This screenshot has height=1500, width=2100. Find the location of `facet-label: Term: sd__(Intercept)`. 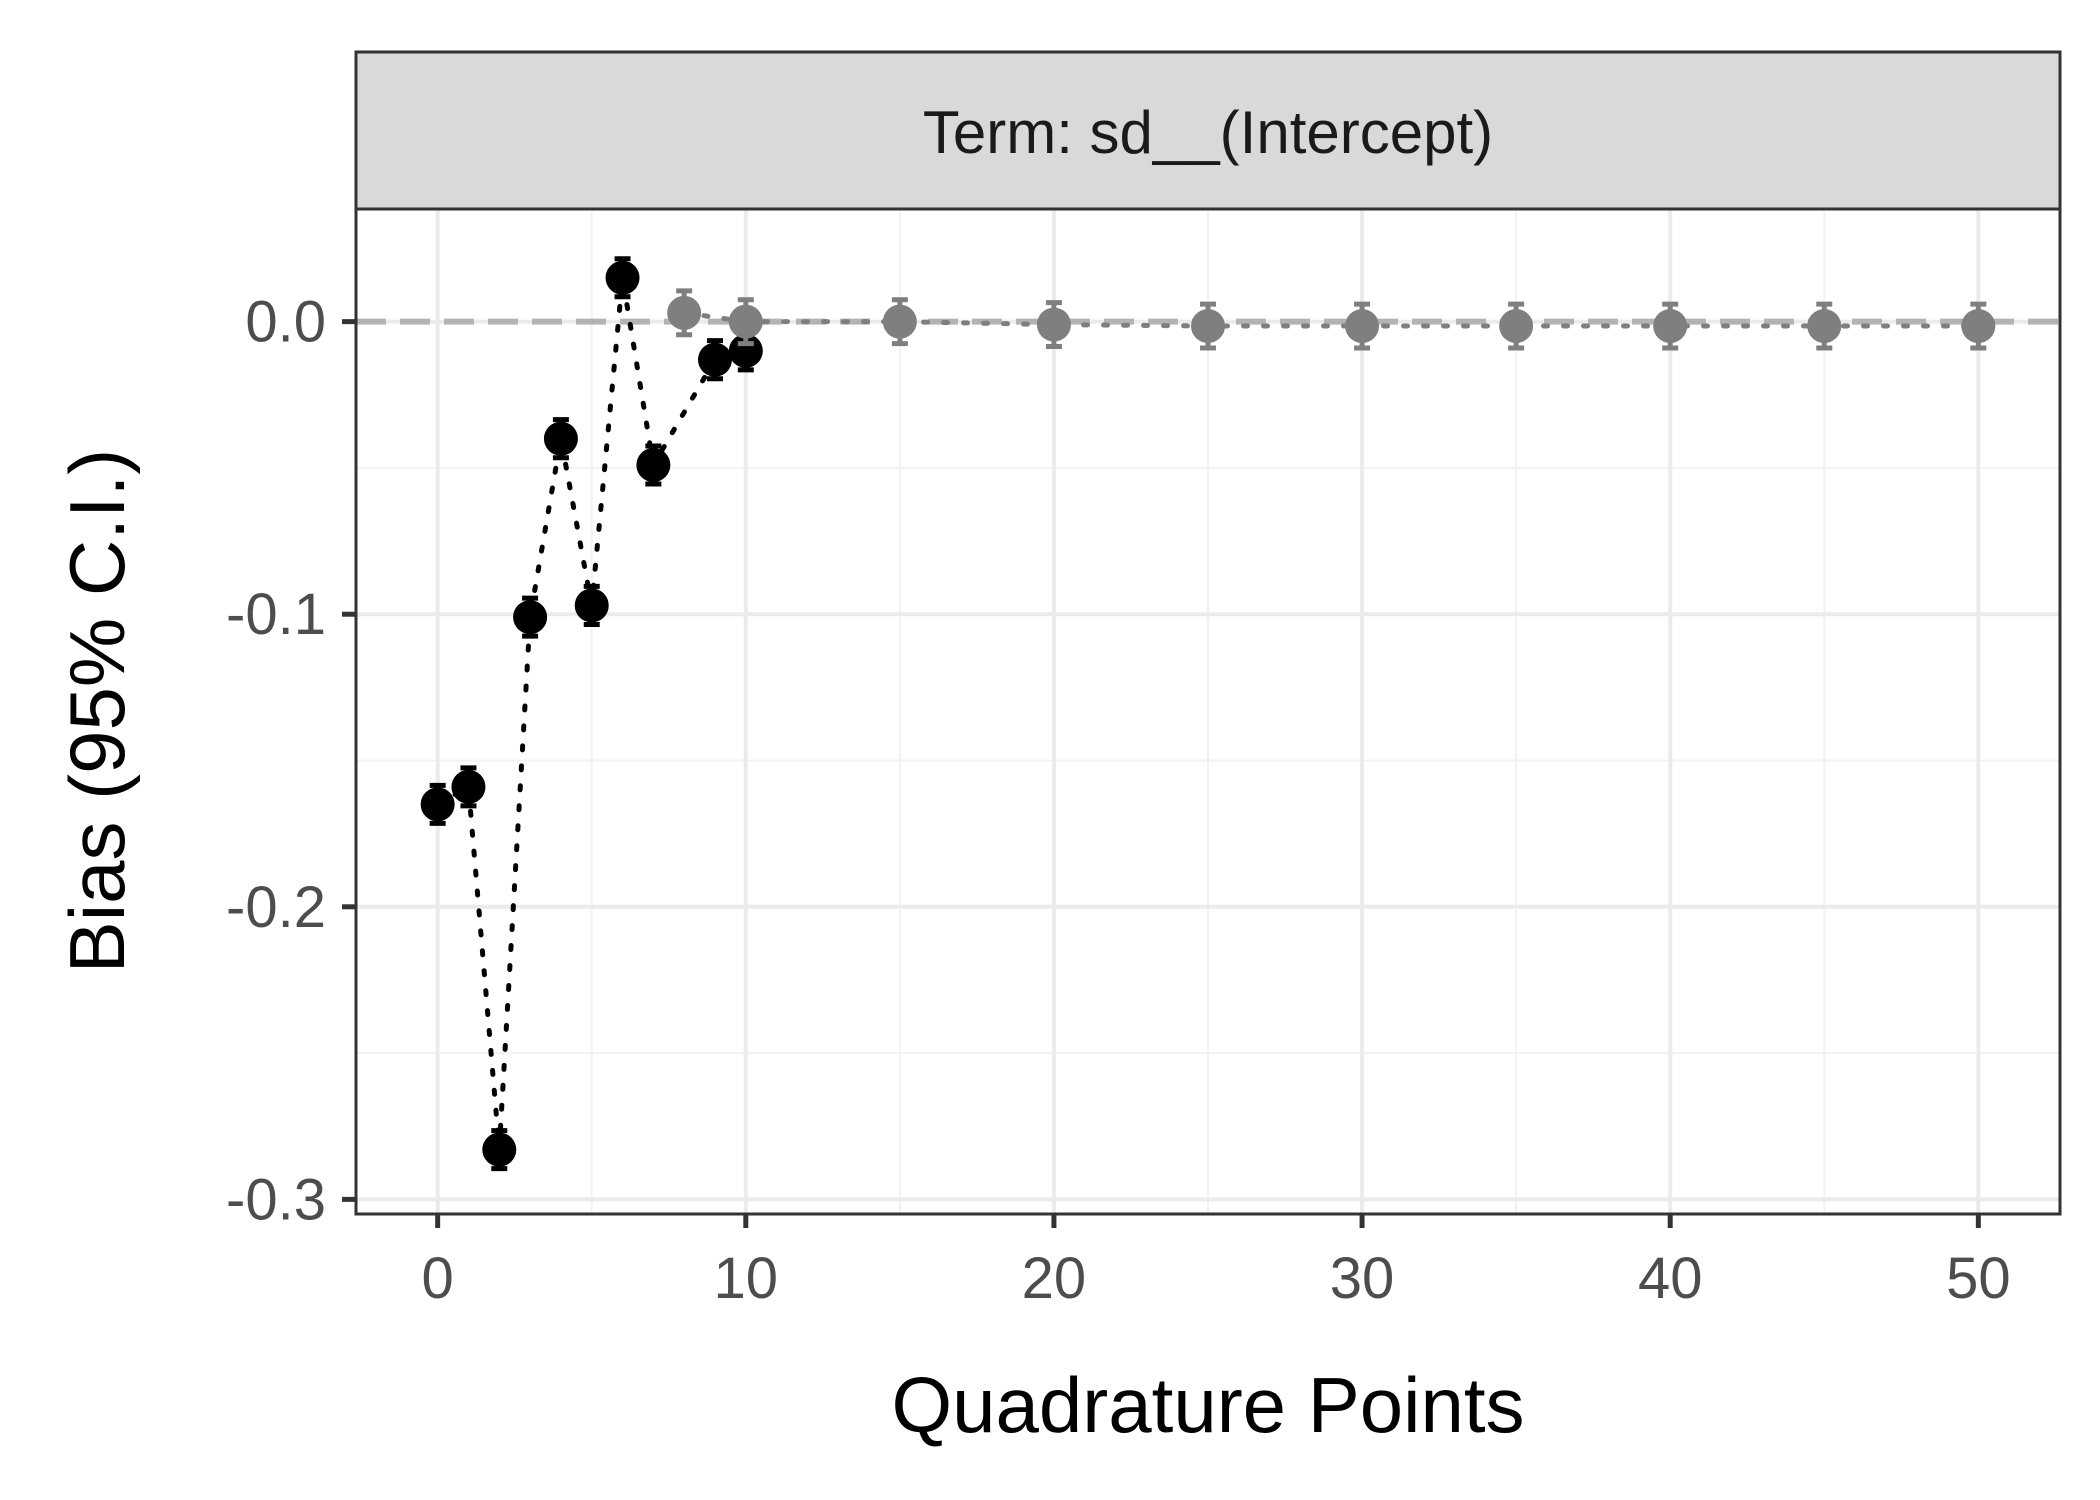

facet-label: Term: sd__(Intercept) is located at coordinates (1208, 132).